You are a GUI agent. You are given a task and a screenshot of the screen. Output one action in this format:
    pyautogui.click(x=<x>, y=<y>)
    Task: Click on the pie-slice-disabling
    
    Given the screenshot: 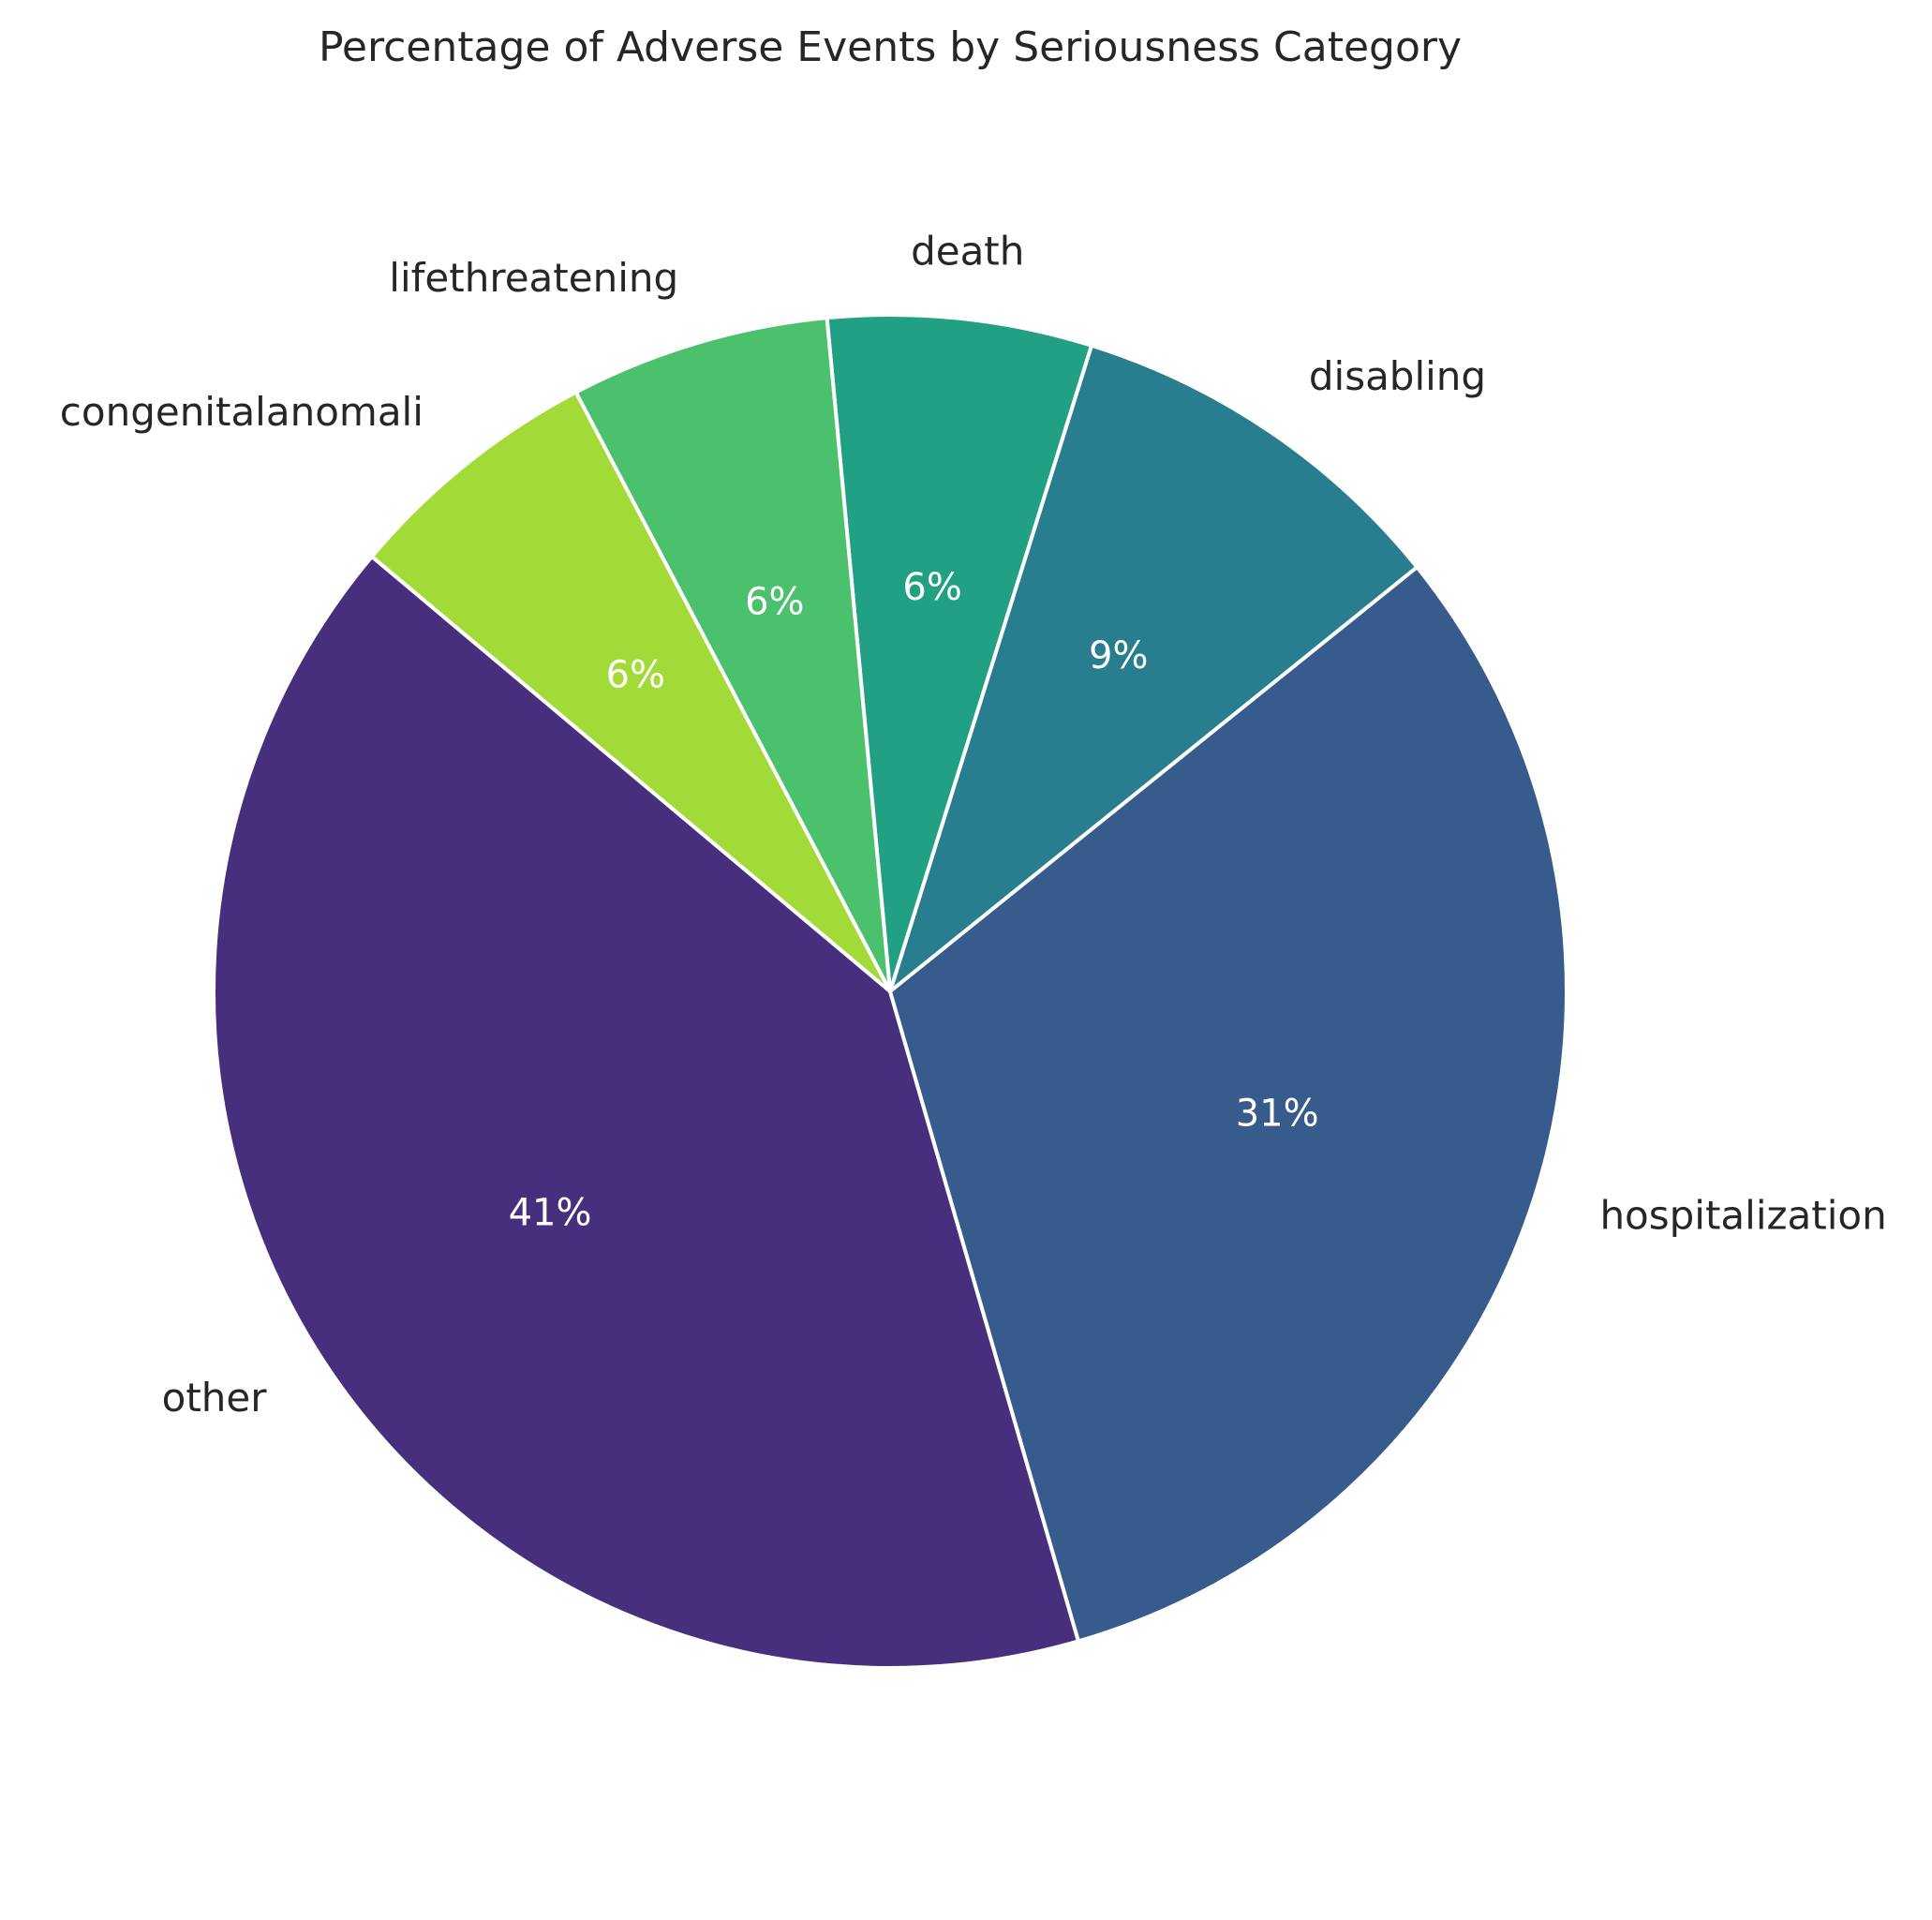 What is the action you would take?
    pyautogui.click(x=1153, y=668)
    